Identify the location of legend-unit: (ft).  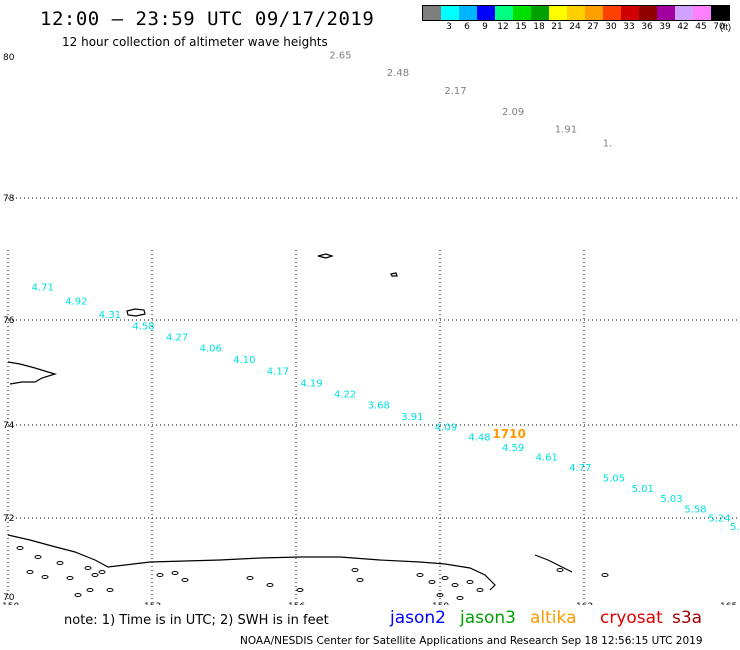
(725, 27).